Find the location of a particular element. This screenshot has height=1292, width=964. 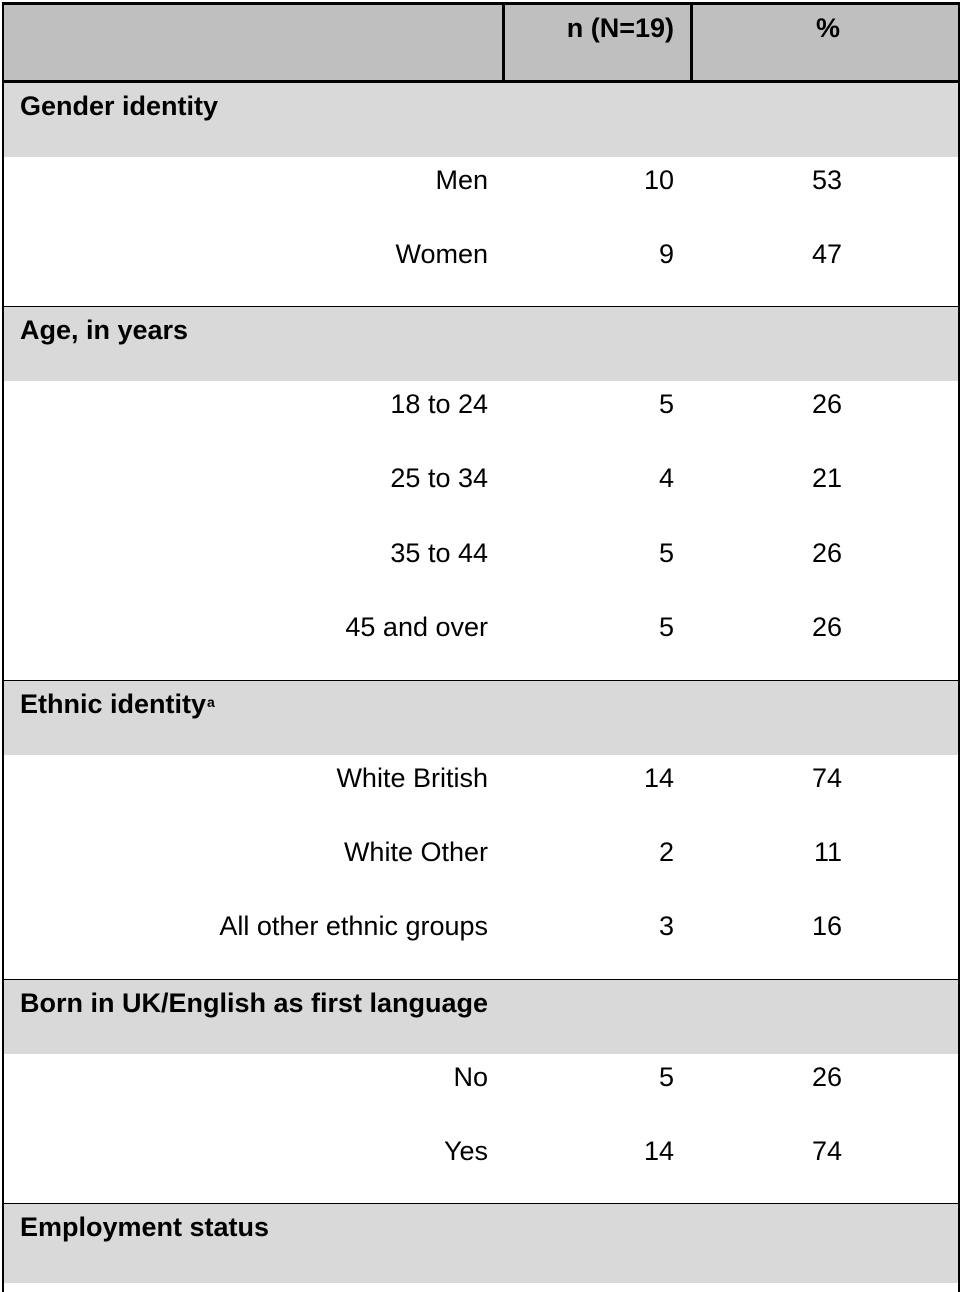

section-title: Born in UK/English as first language is located at coordinates (254, 1003).